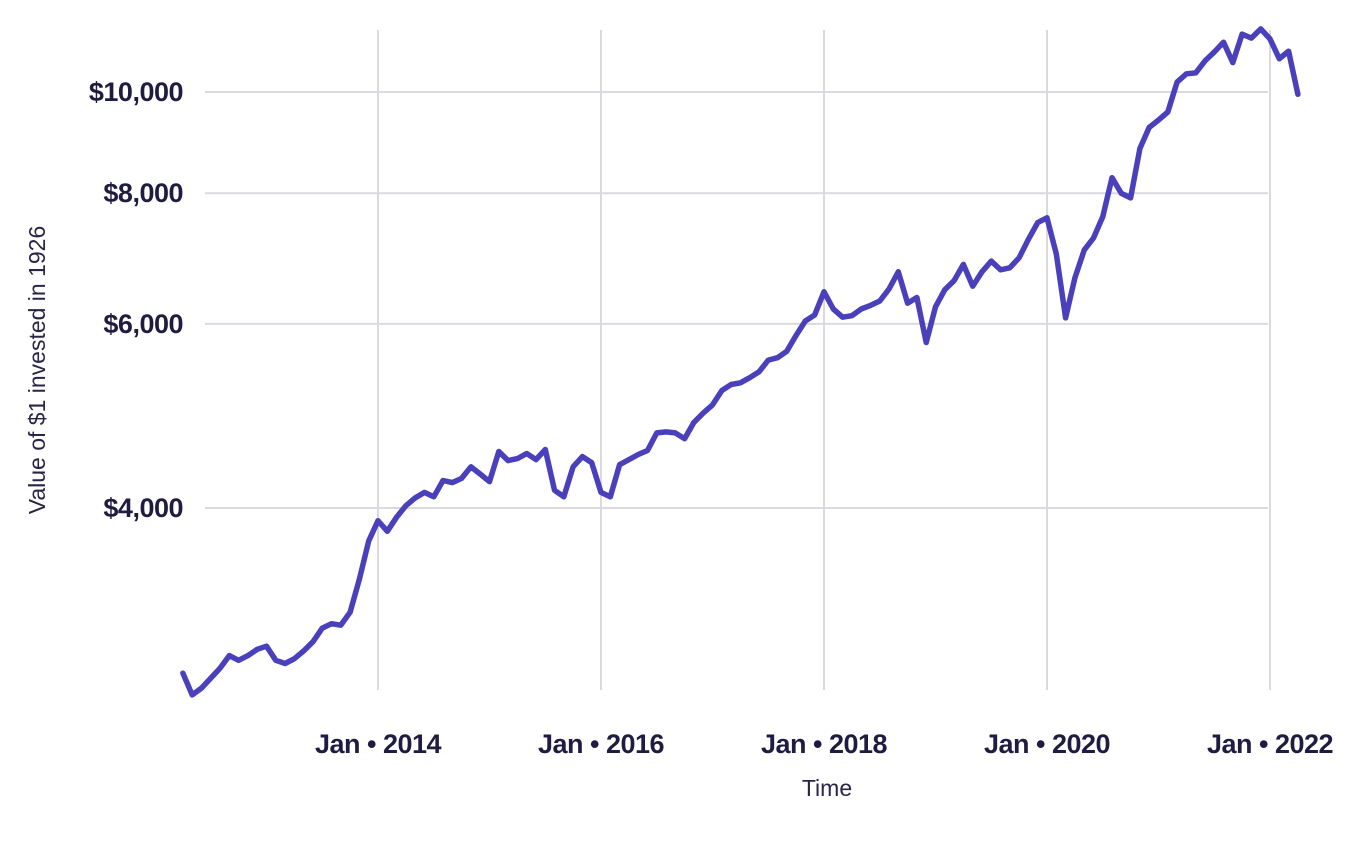 This screenshot has height=848, width=1366. What do you see at coordinates (143, 508) in the screenshot?
I see `y-tick-label-4000: $4,000` at bounding box center [143, 508].